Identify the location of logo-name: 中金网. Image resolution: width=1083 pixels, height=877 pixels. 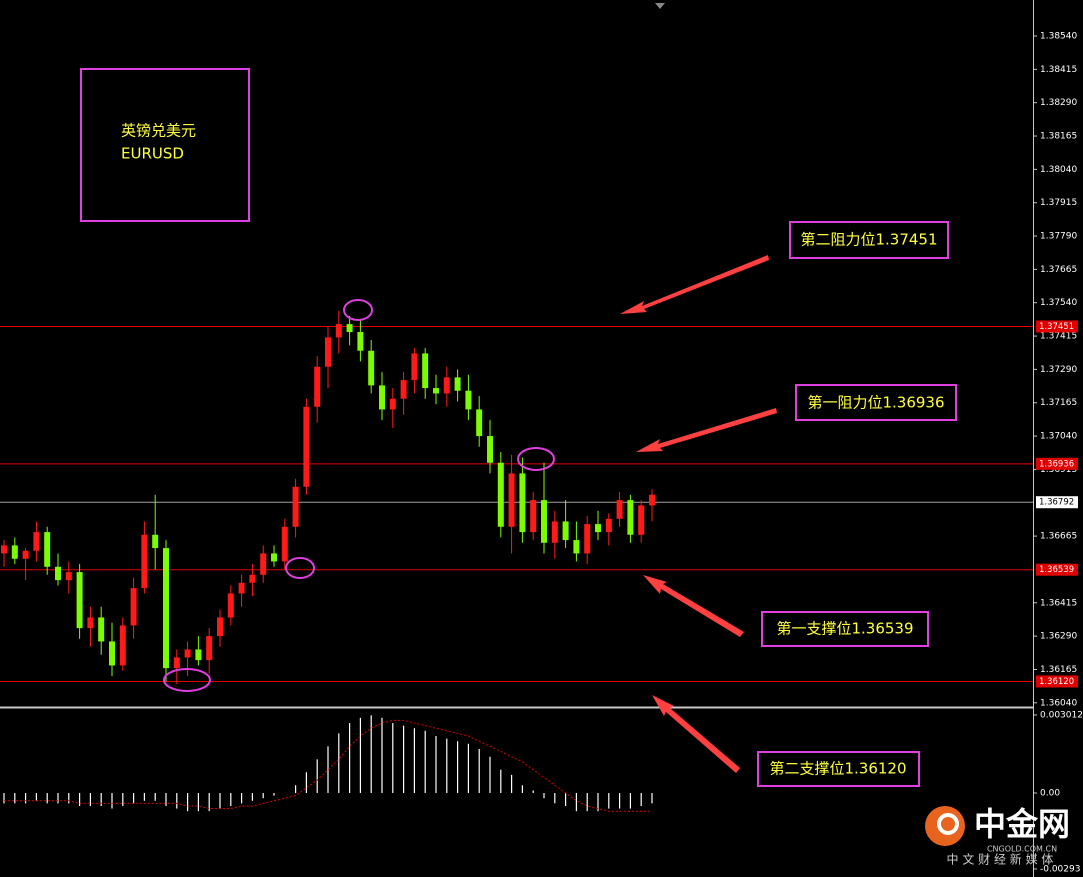
(1022, 824).